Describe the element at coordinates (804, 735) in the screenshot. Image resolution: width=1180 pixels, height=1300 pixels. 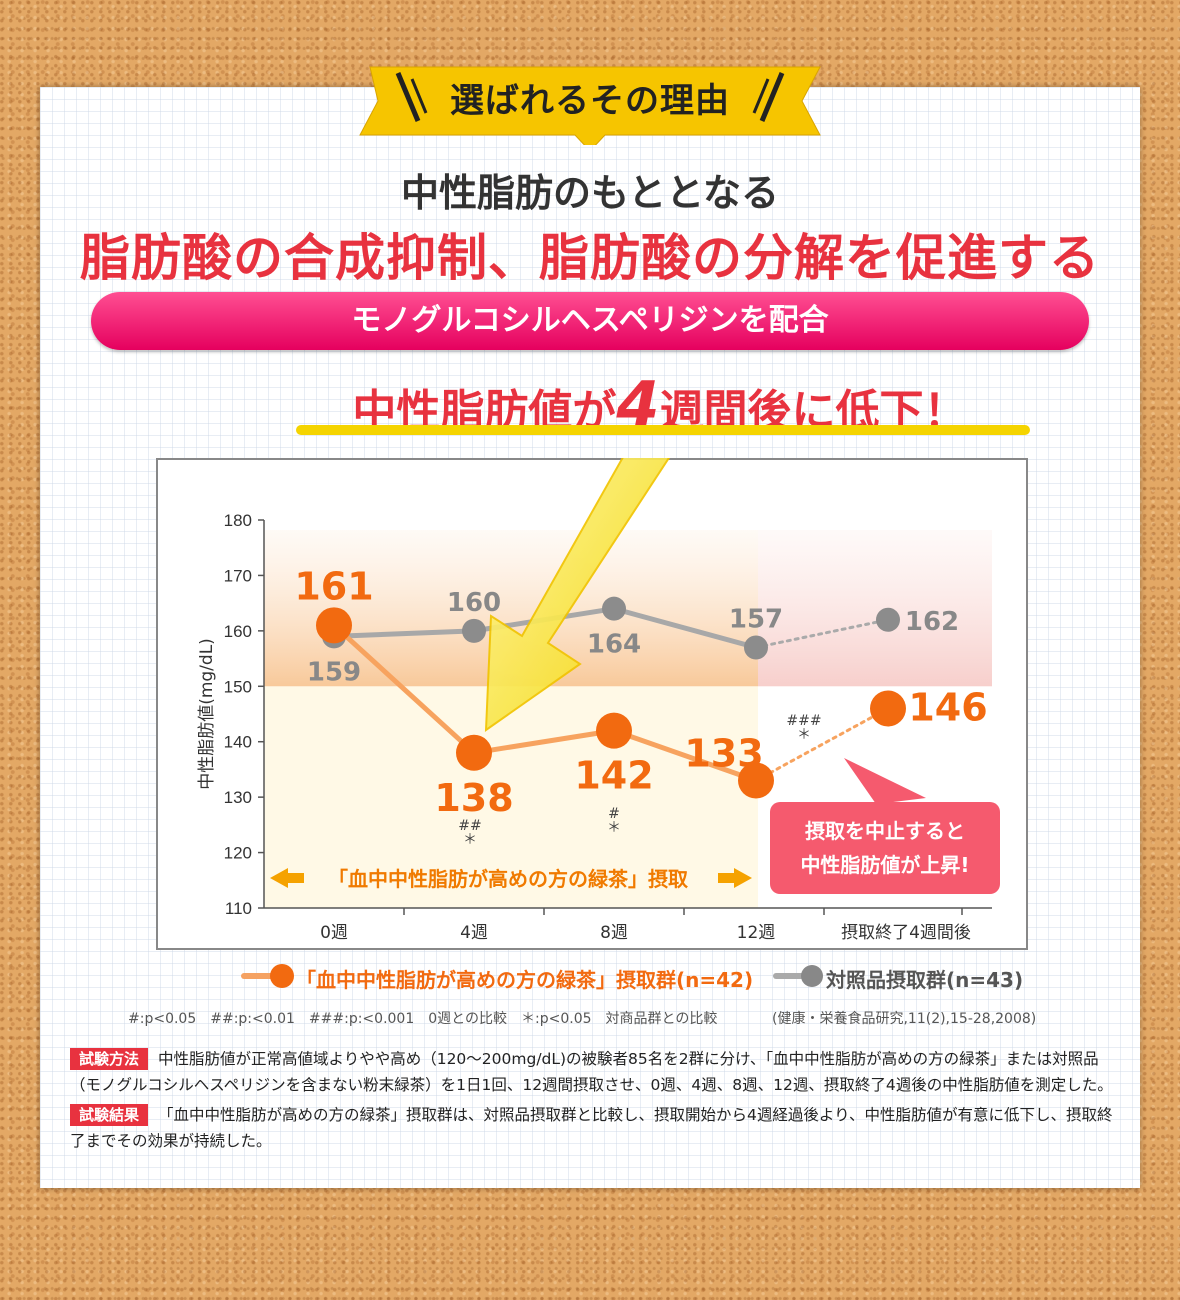
I see `sig-mark-3-1: ＊` at that location.